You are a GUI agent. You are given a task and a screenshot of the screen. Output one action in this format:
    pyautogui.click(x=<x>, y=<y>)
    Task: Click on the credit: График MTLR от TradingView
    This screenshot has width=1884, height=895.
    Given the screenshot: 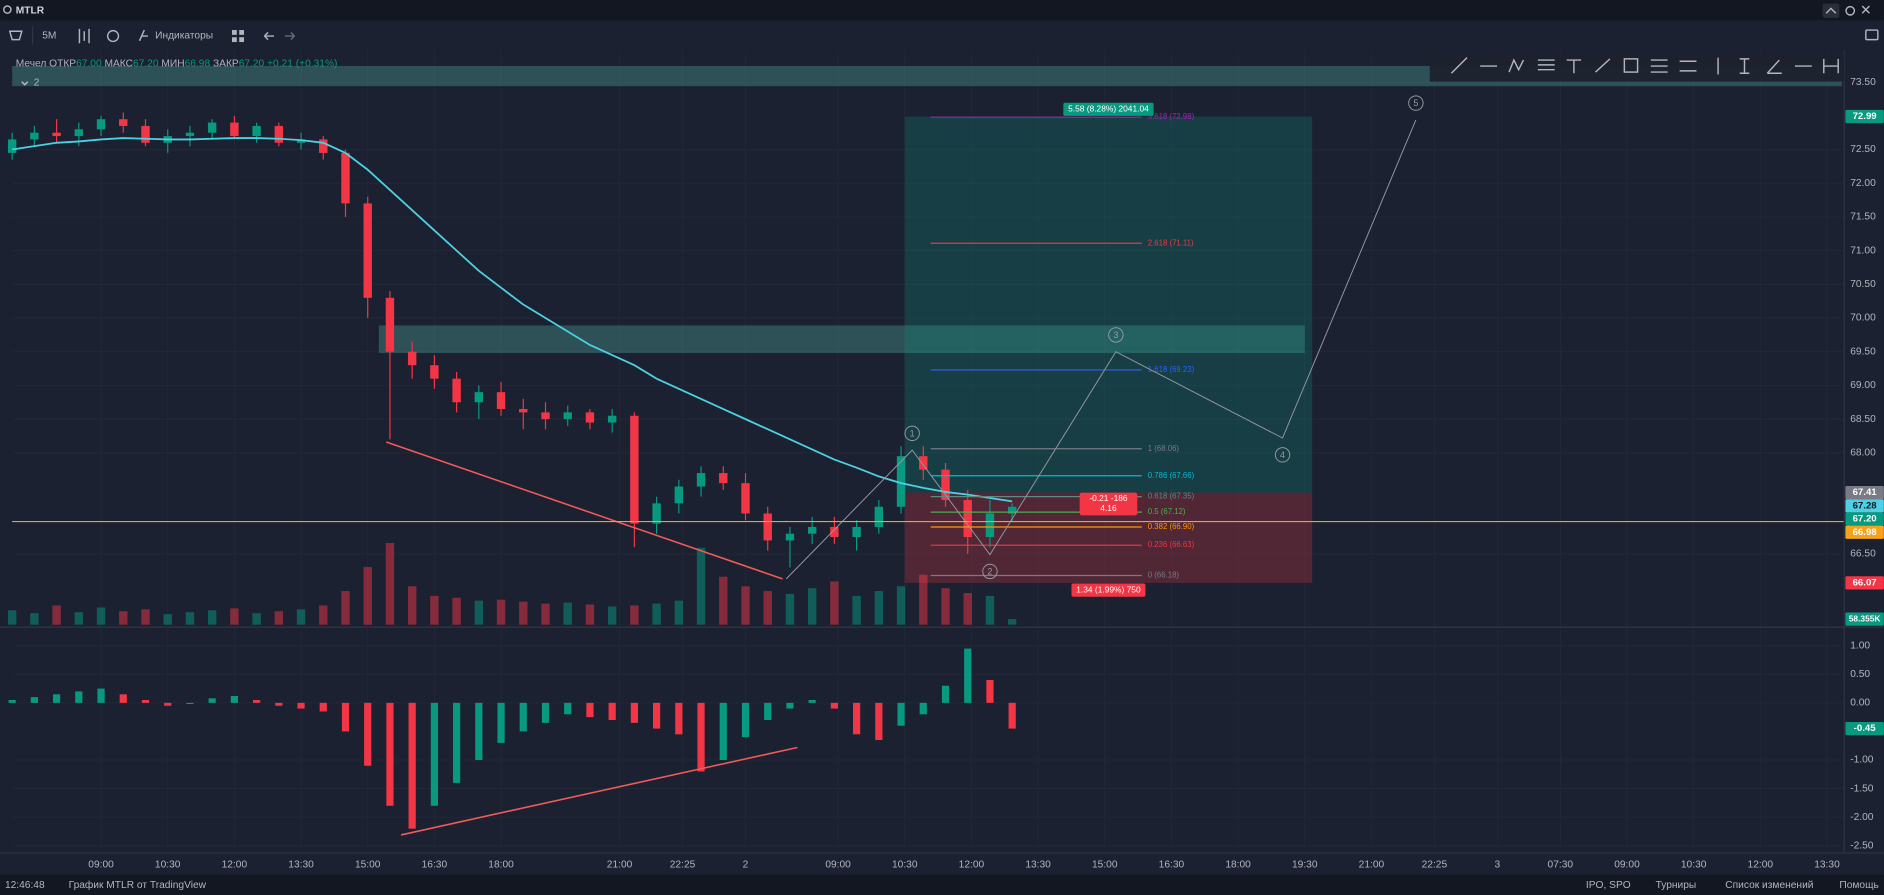 What is the action you would take?
    pyautogui.click(x=138, y=885)
    